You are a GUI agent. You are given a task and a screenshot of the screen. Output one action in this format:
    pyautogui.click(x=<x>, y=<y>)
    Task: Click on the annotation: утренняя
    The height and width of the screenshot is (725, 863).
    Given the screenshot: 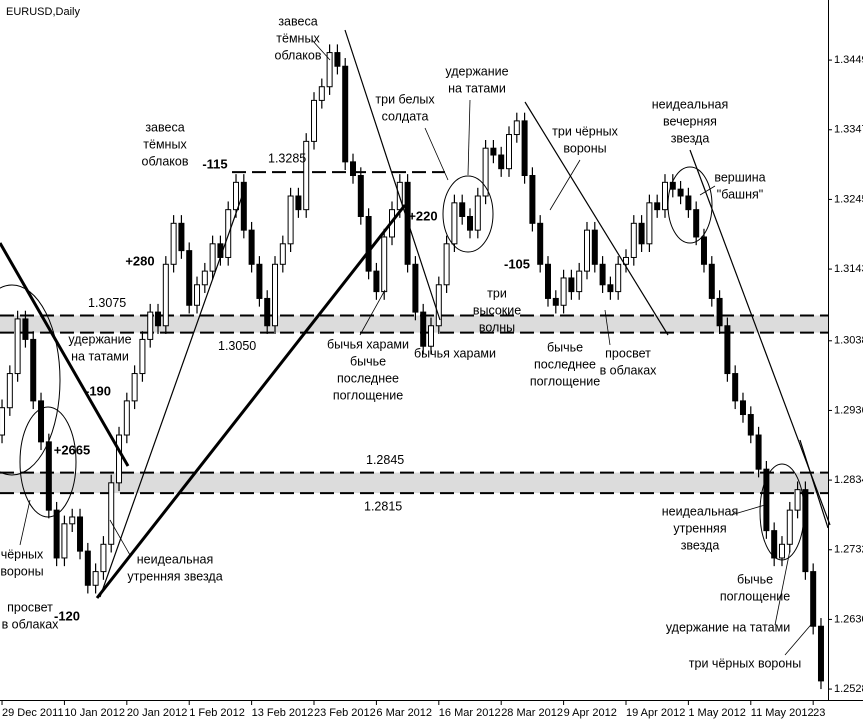 What is the action you would take?
    pyautogui.click(x=699, y=528)
    